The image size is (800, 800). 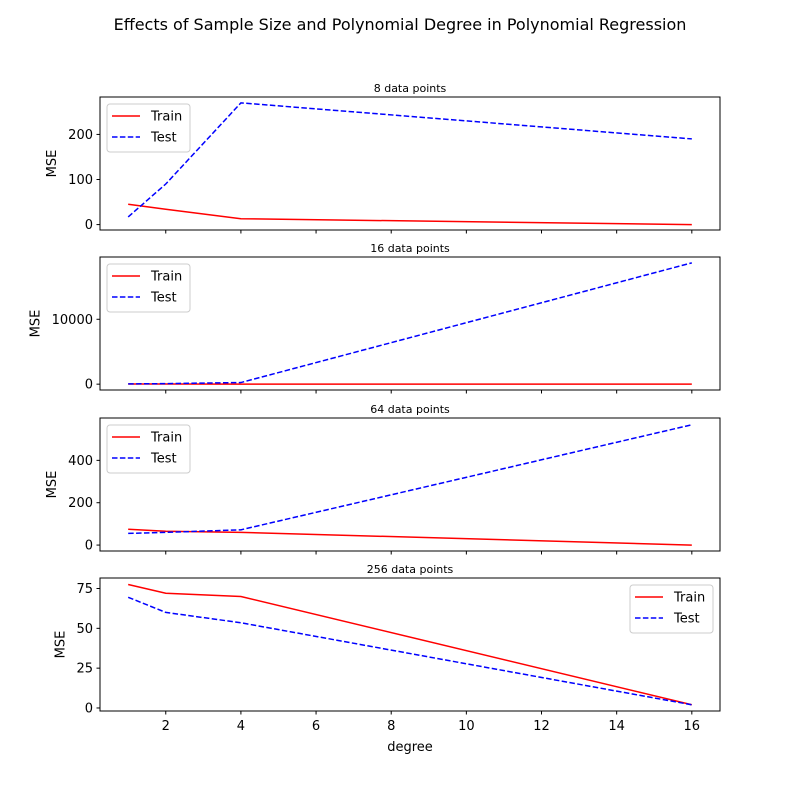 What do you see at coordinates (410, 569) in the screenshot?
I see `subplot-title: 256 data points` at bounding box center [410, 569].